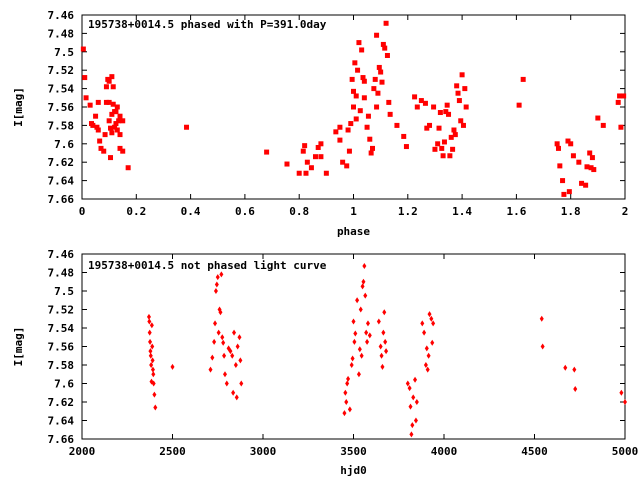  I want to click on x-tick-label: 1.8, so click(571, 211).